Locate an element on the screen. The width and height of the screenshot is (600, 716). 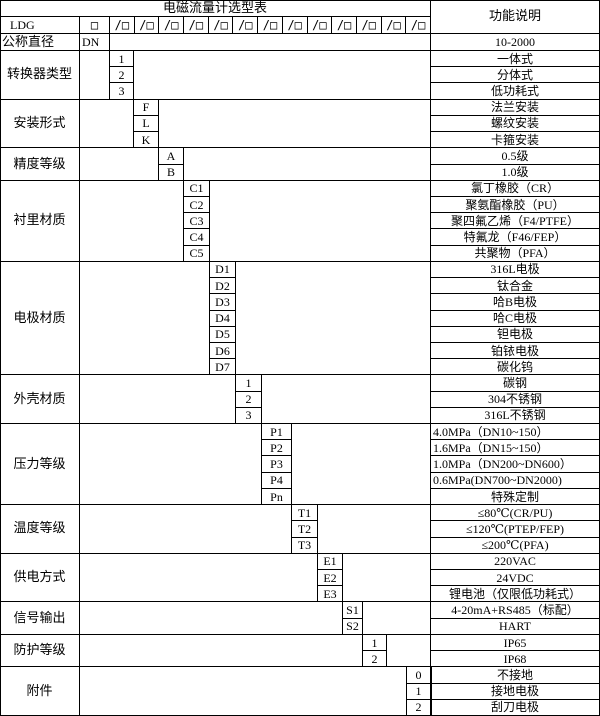
option-desc: 0.6MPa(DN700~DN2000) is located at coordinates (515, 480).